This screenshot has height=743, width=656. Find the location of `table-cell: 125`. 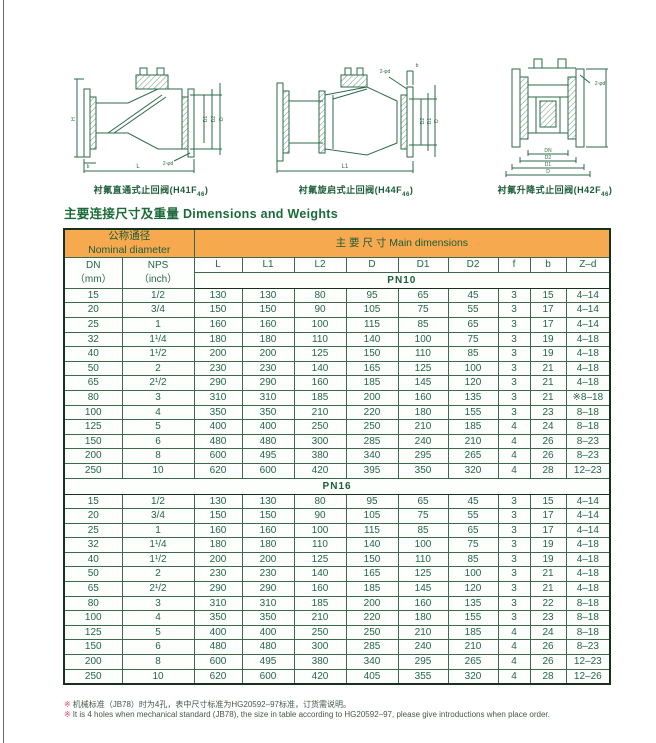

table-cell: 125 is located at coordinates (320, 559).